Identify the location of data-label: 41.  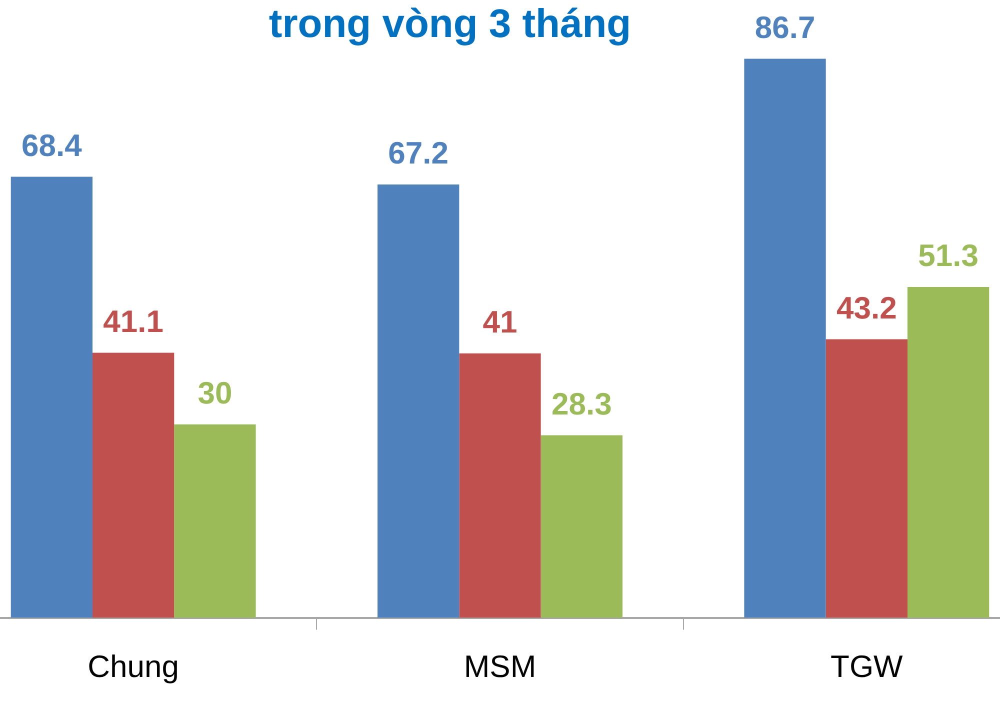
(500, 322).